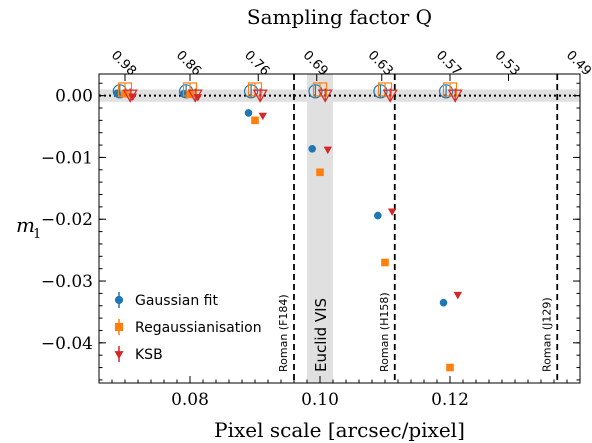 The width and height of the screenshot is (592, 443). I want to click on top-axis-label: Sampling factor Q, so click(339, 17).